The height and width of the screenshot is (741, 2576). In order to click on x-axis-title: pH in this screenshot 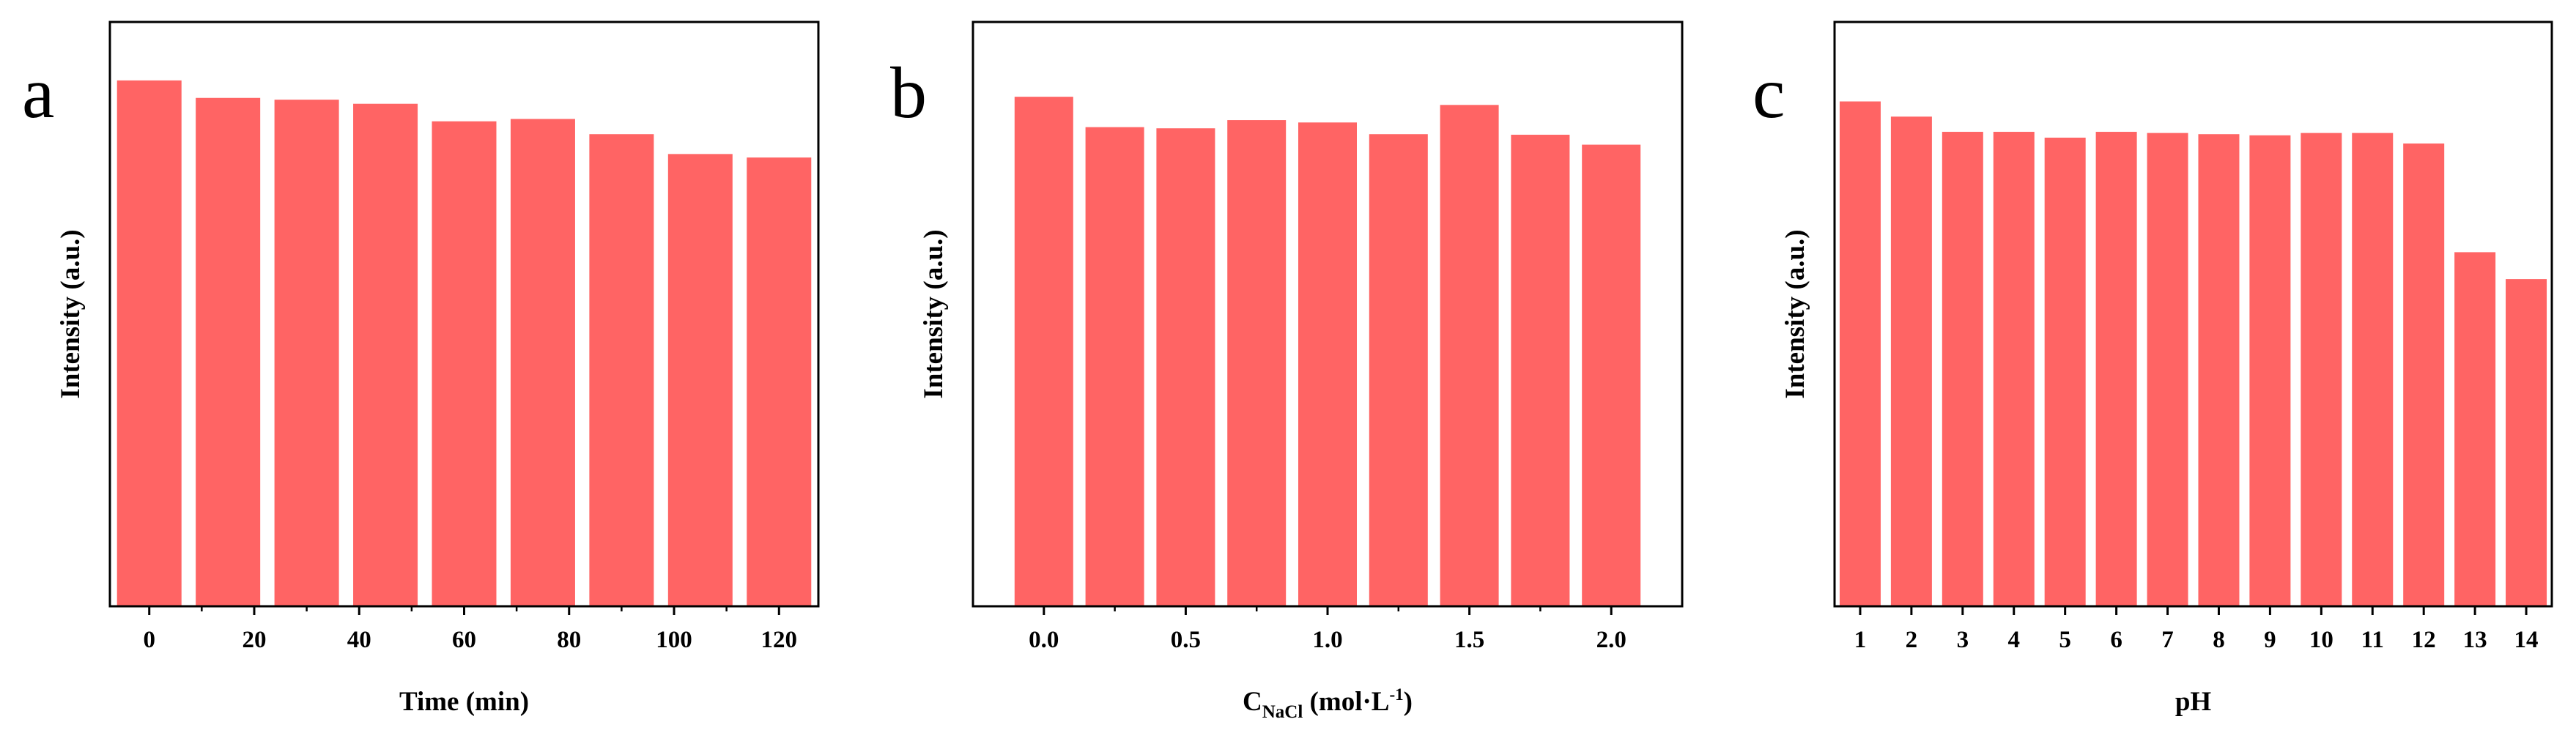, I will do `click(2193, 702)`.